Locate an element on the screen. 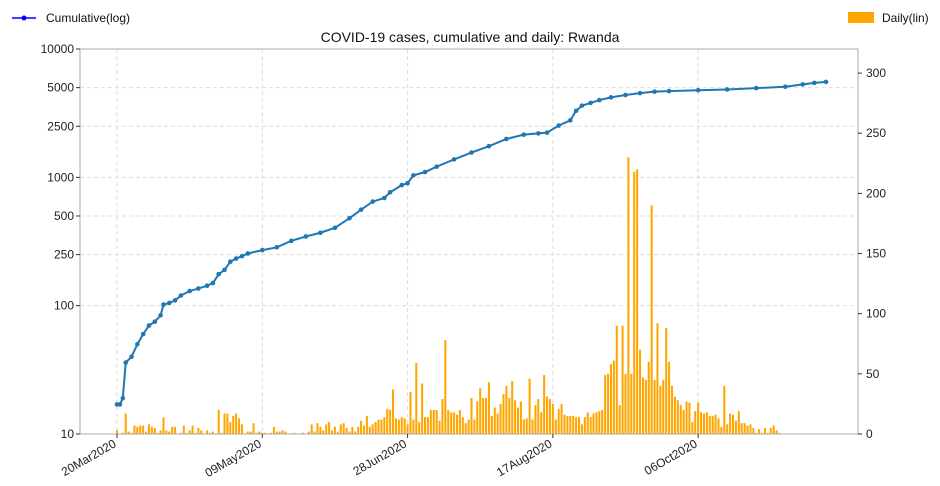  x-tick-label: 20Mar2020 is located at coordinates (89, 457).